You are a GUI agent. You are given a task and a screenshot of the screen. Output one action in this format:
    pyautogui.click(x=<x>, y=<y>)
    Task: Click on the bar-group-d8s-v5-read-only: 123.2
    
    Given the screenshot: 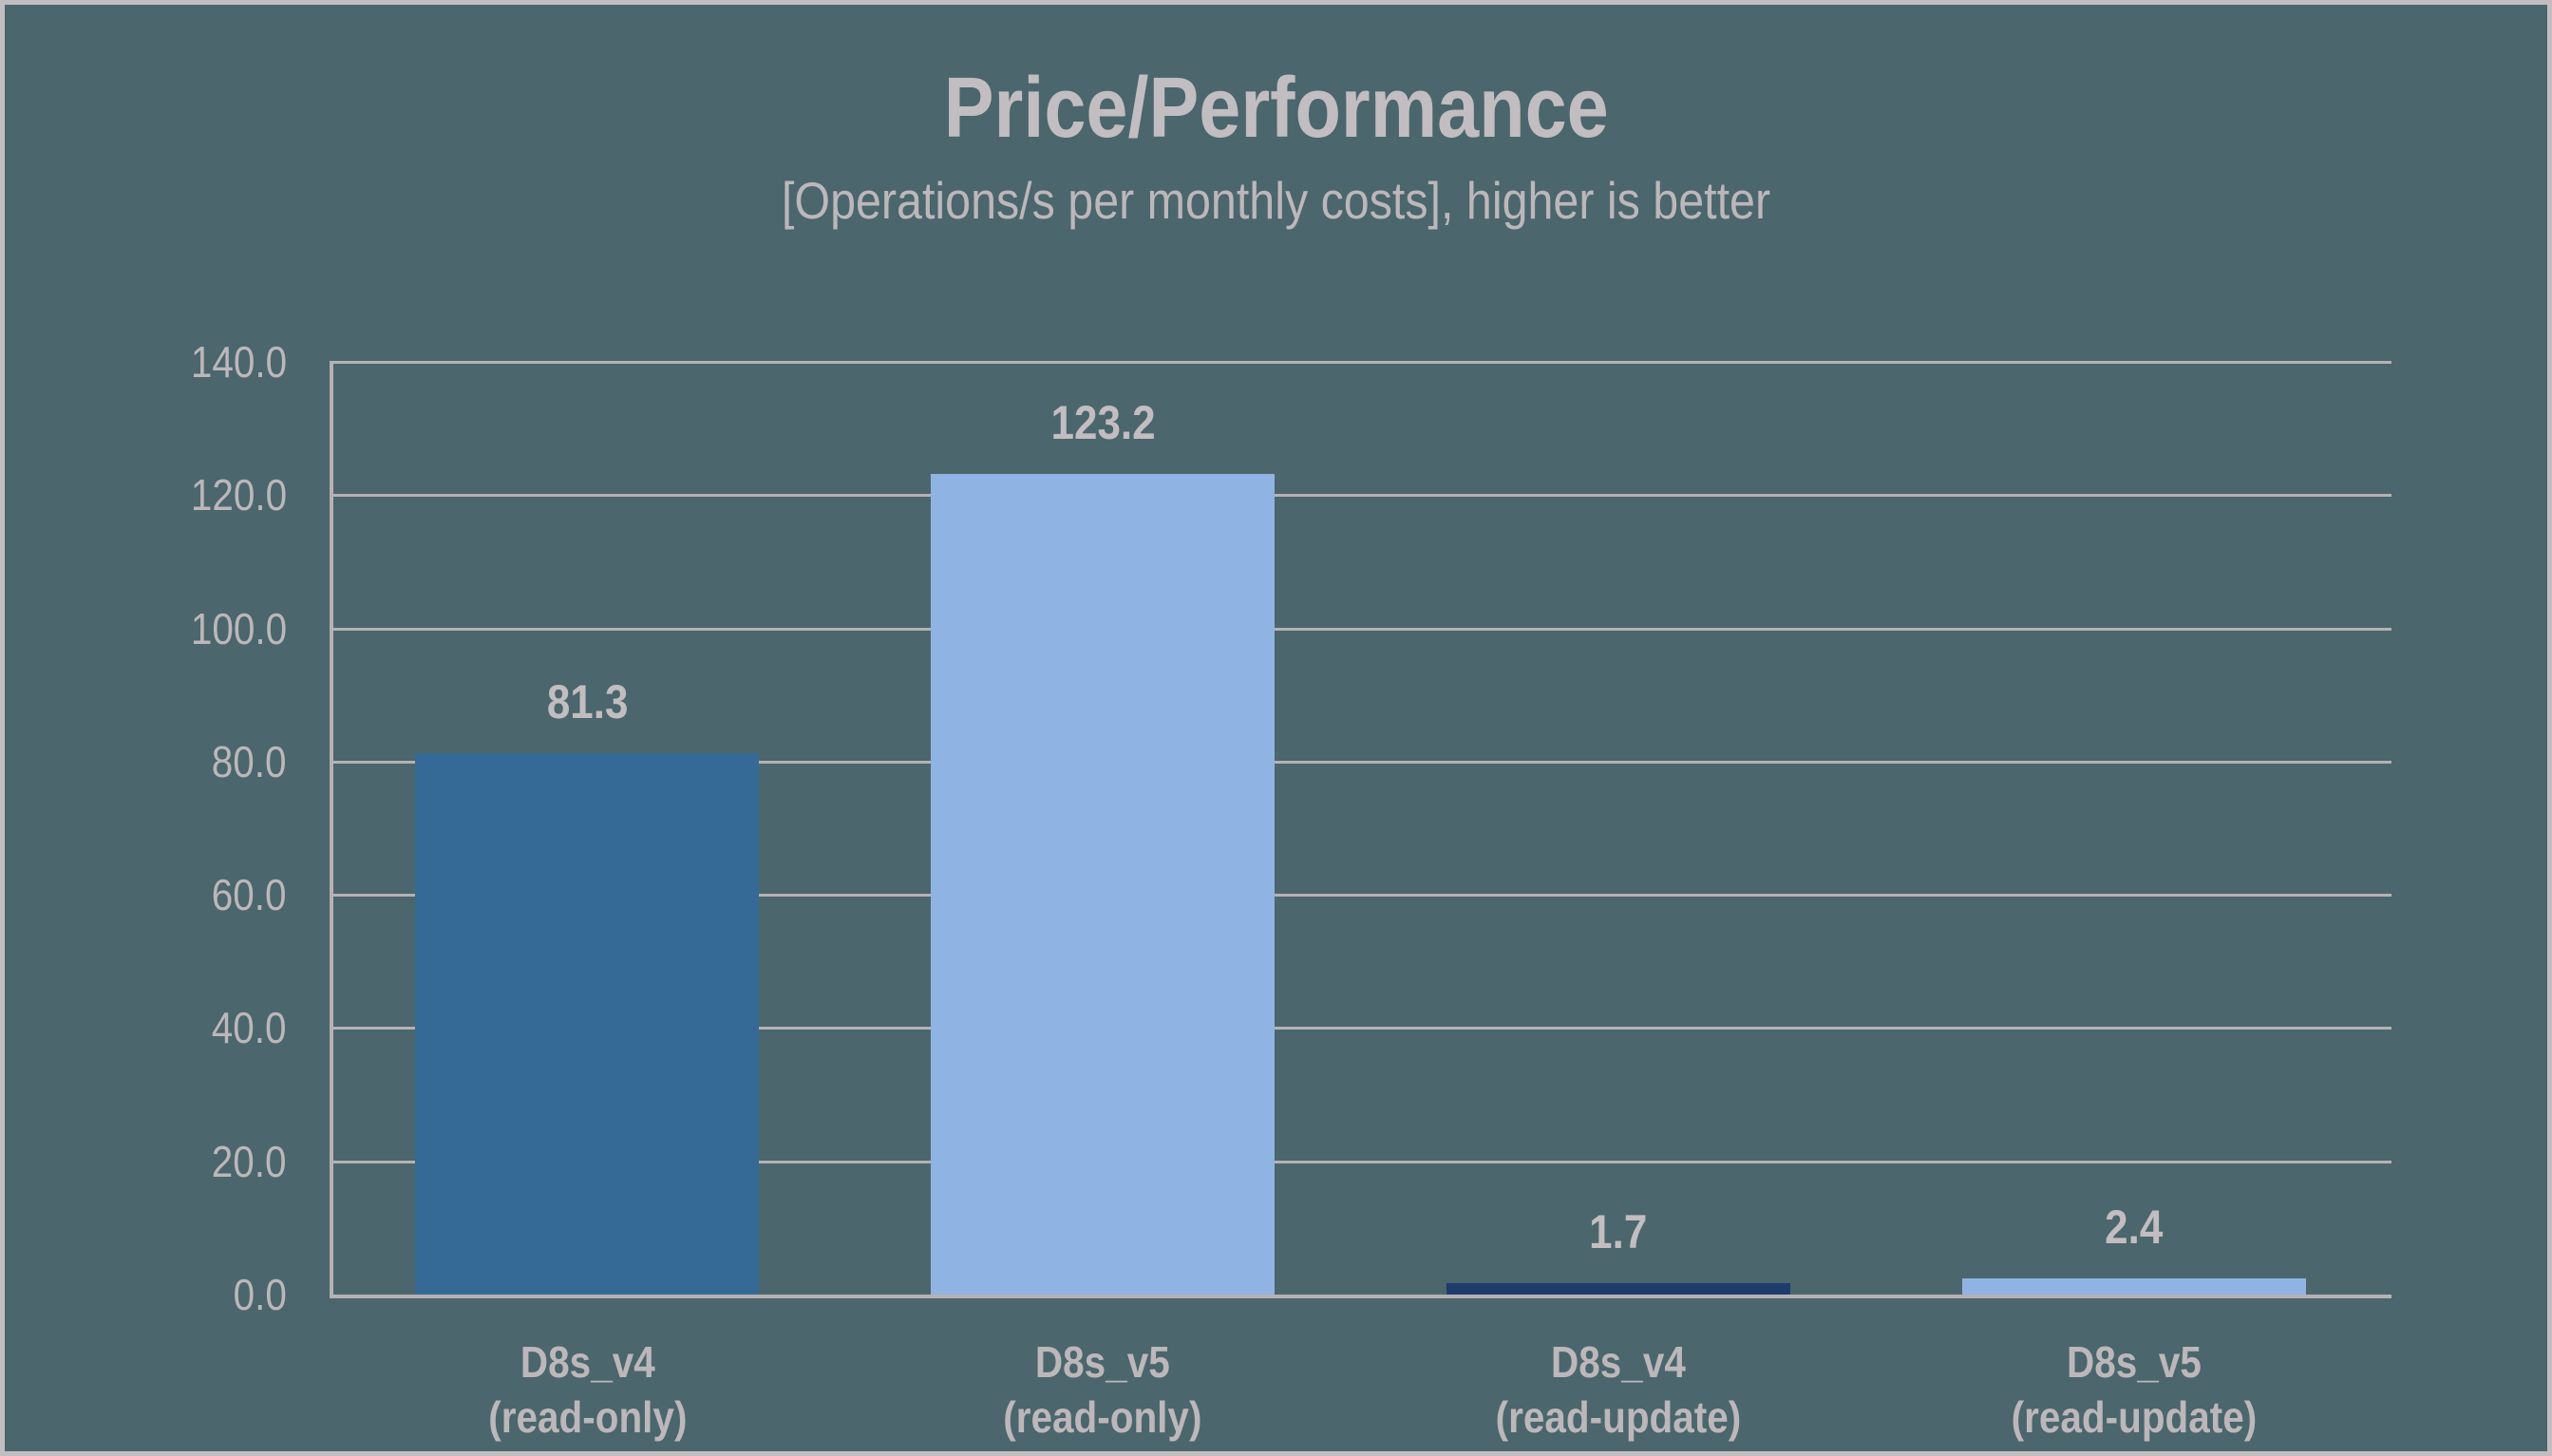 What is the action you would take?
    pyautogui.click(x=1103, y=828)
    